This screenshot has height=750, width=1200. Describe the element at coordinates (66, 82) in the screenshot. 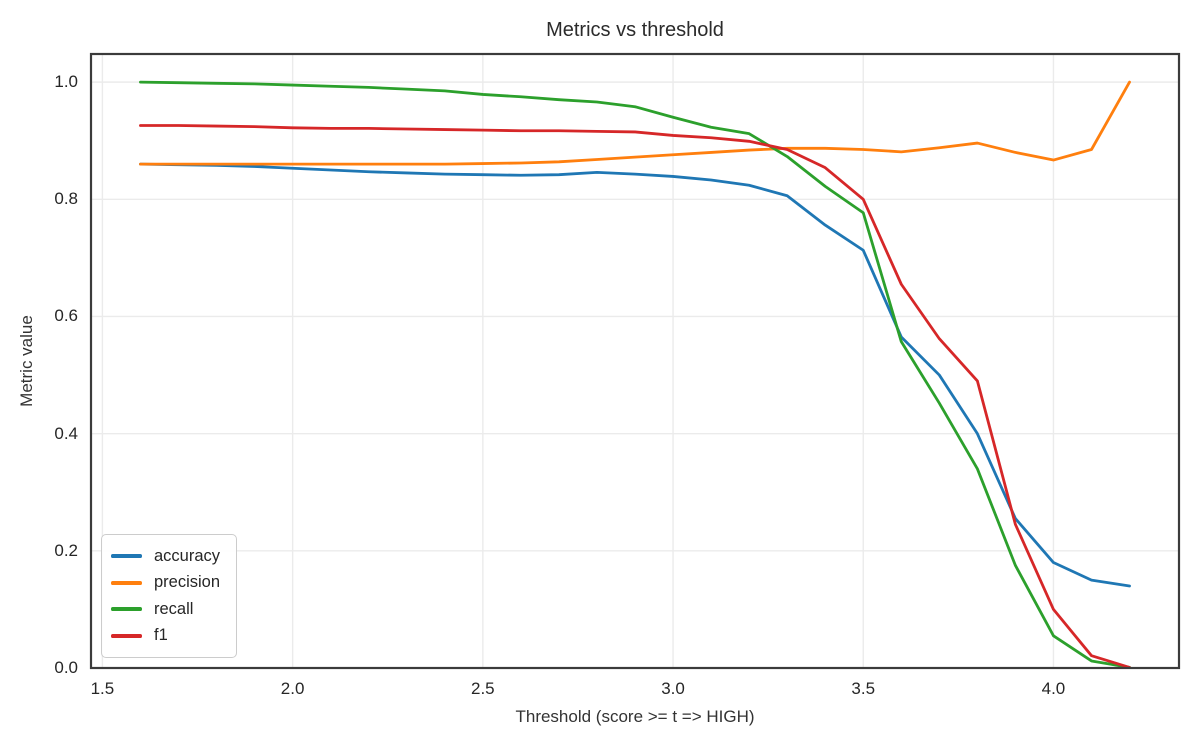

I see `y-tick-label: 1.0` at that location.